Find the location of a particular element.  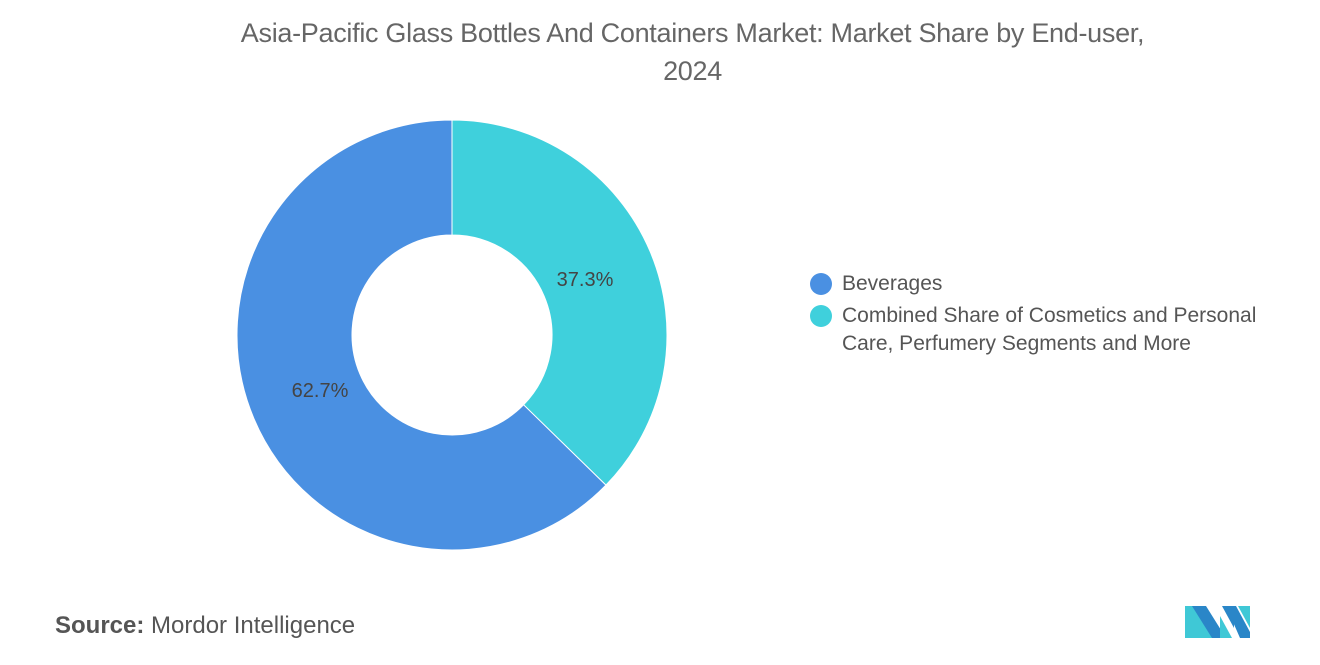

donut-slice-cosmetics is located at coordinates (559, 302).